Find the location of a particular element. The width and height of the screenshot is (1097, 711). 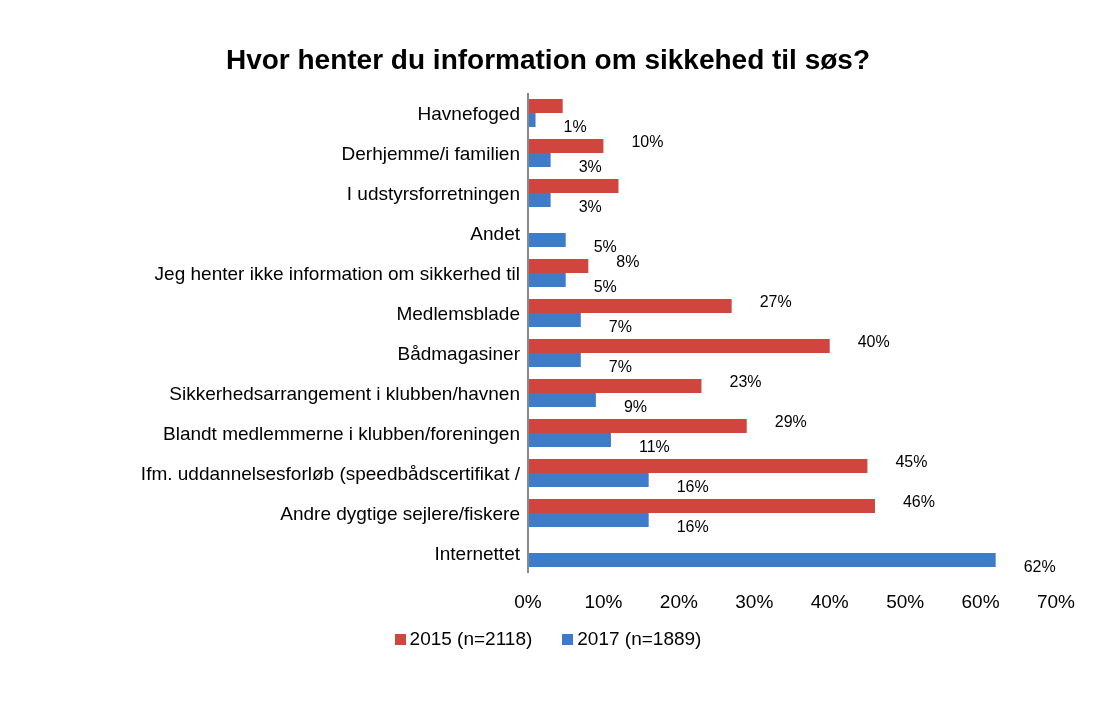

y-tick-label: I udstyrsforretningen is located at coordinates (433, 193).